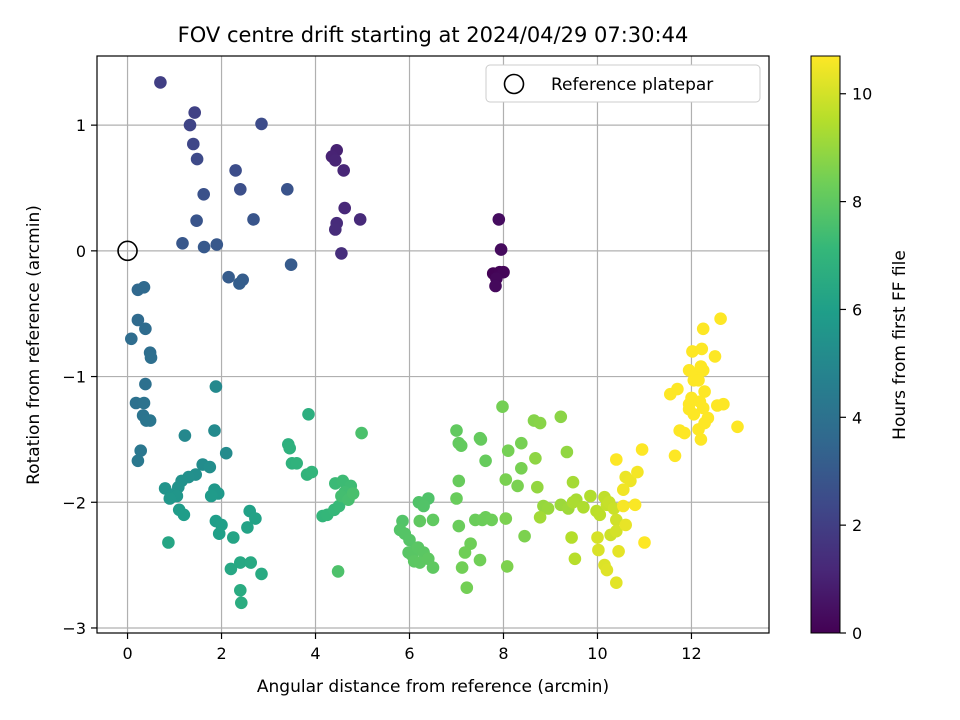 The image size is (960, 720). Describe the element at coordinates (81, 251) in the screenshot. I see `y-tick-label: 0` at that location.